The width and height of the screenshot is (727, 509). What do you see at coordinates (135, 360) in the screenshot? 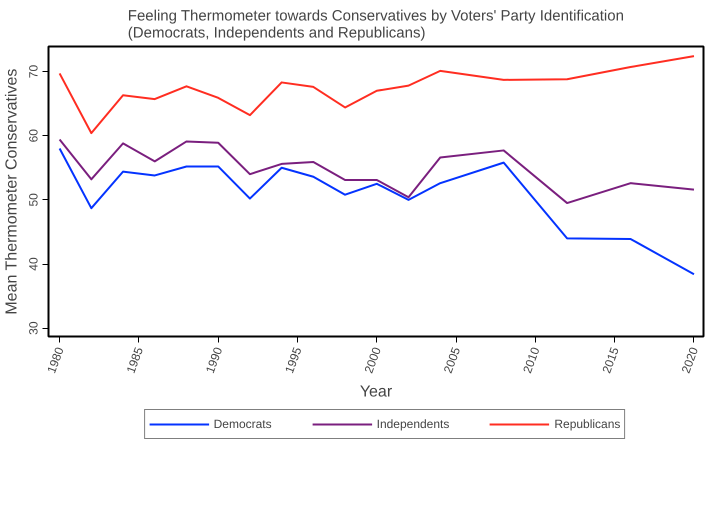
I see `x-tick-label: 1985` at bounding box center [135, 360].